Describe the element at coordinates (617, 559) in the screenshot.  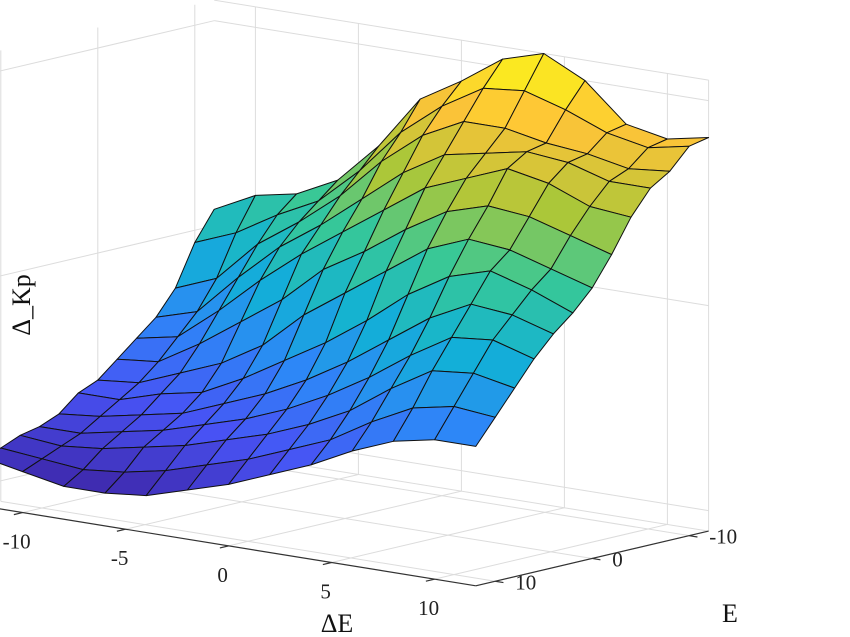
I see `y-tick-label: 0` at that location.